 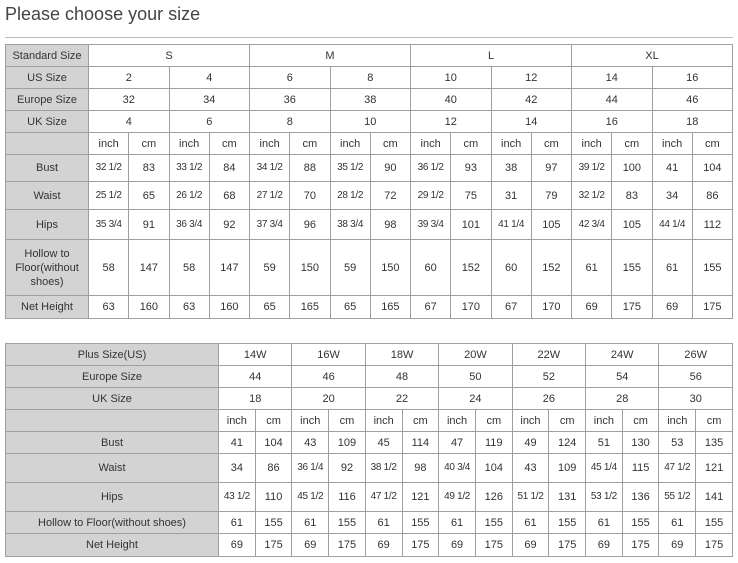 I want to click on measurement-value: 35 3/4, so click(x=108, y=224).